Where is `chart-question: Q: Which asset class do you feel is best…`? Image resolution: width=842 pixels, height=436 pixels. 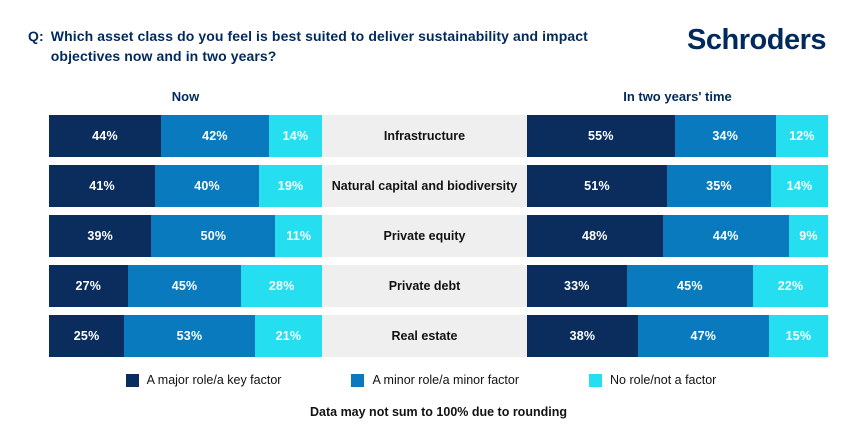 chart-question: Q: Which asset class do you feel is best… is located at coordinates (328, 46).